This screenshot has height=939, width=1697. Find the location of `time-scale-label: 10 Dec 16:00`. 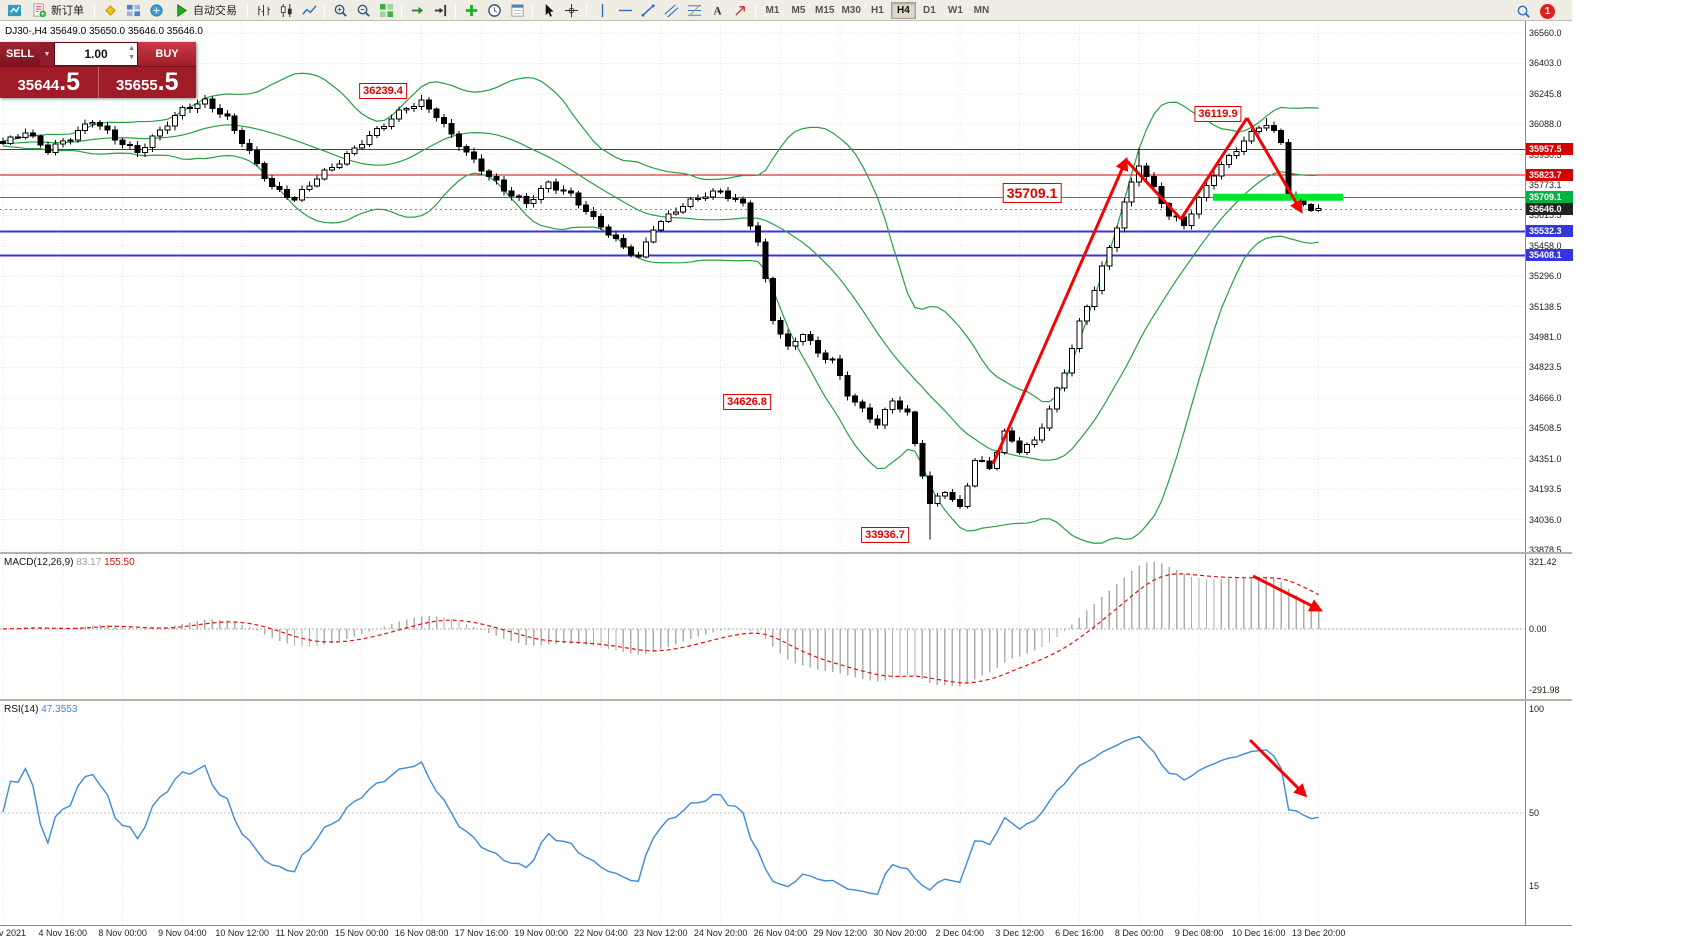

time-scale-label: 10 Dec 16:00 is located at coordinates (1259, 933).